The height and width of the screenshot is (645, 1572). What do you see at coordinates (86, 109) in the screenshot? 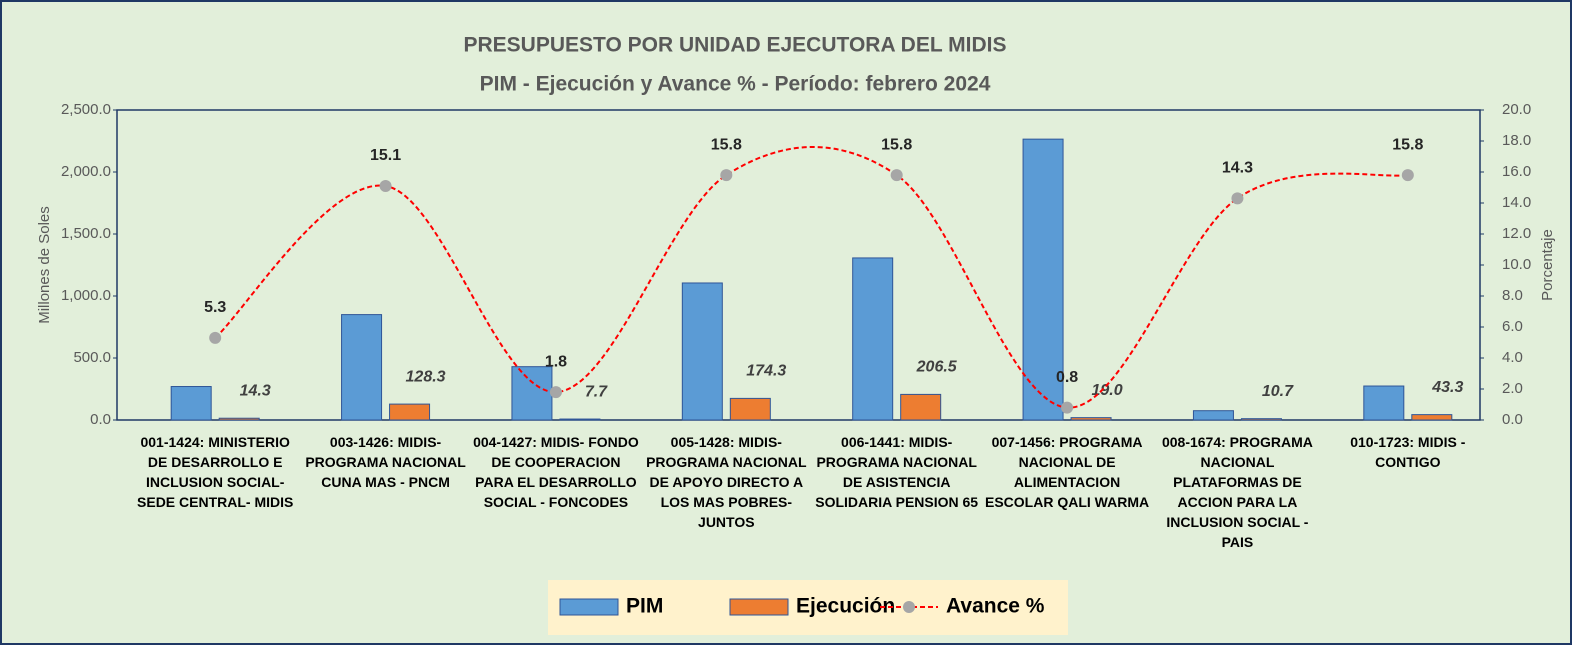
I see `y-tick-label: 2,500.0` at bounding box center [86, 109].